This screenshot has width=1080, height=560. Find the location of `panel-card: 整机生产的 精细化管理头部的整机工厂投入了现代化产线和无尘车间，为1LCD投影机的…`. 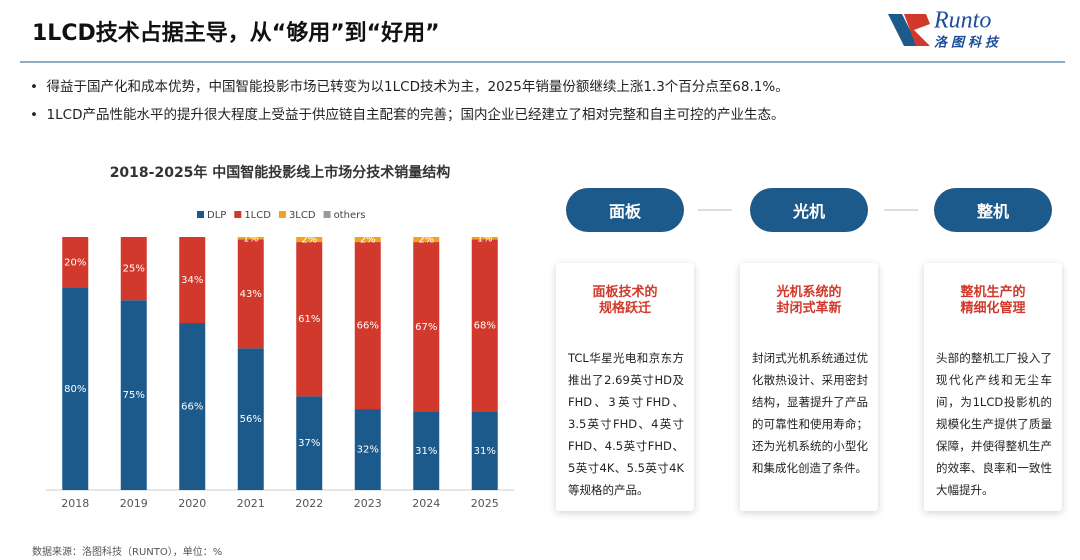

panel-card: 整机生产的 精细化管理头部的整机工厂投入了现代化产线和无尘车间，为1LCD投影机的… is located at coordinates (993, 387).